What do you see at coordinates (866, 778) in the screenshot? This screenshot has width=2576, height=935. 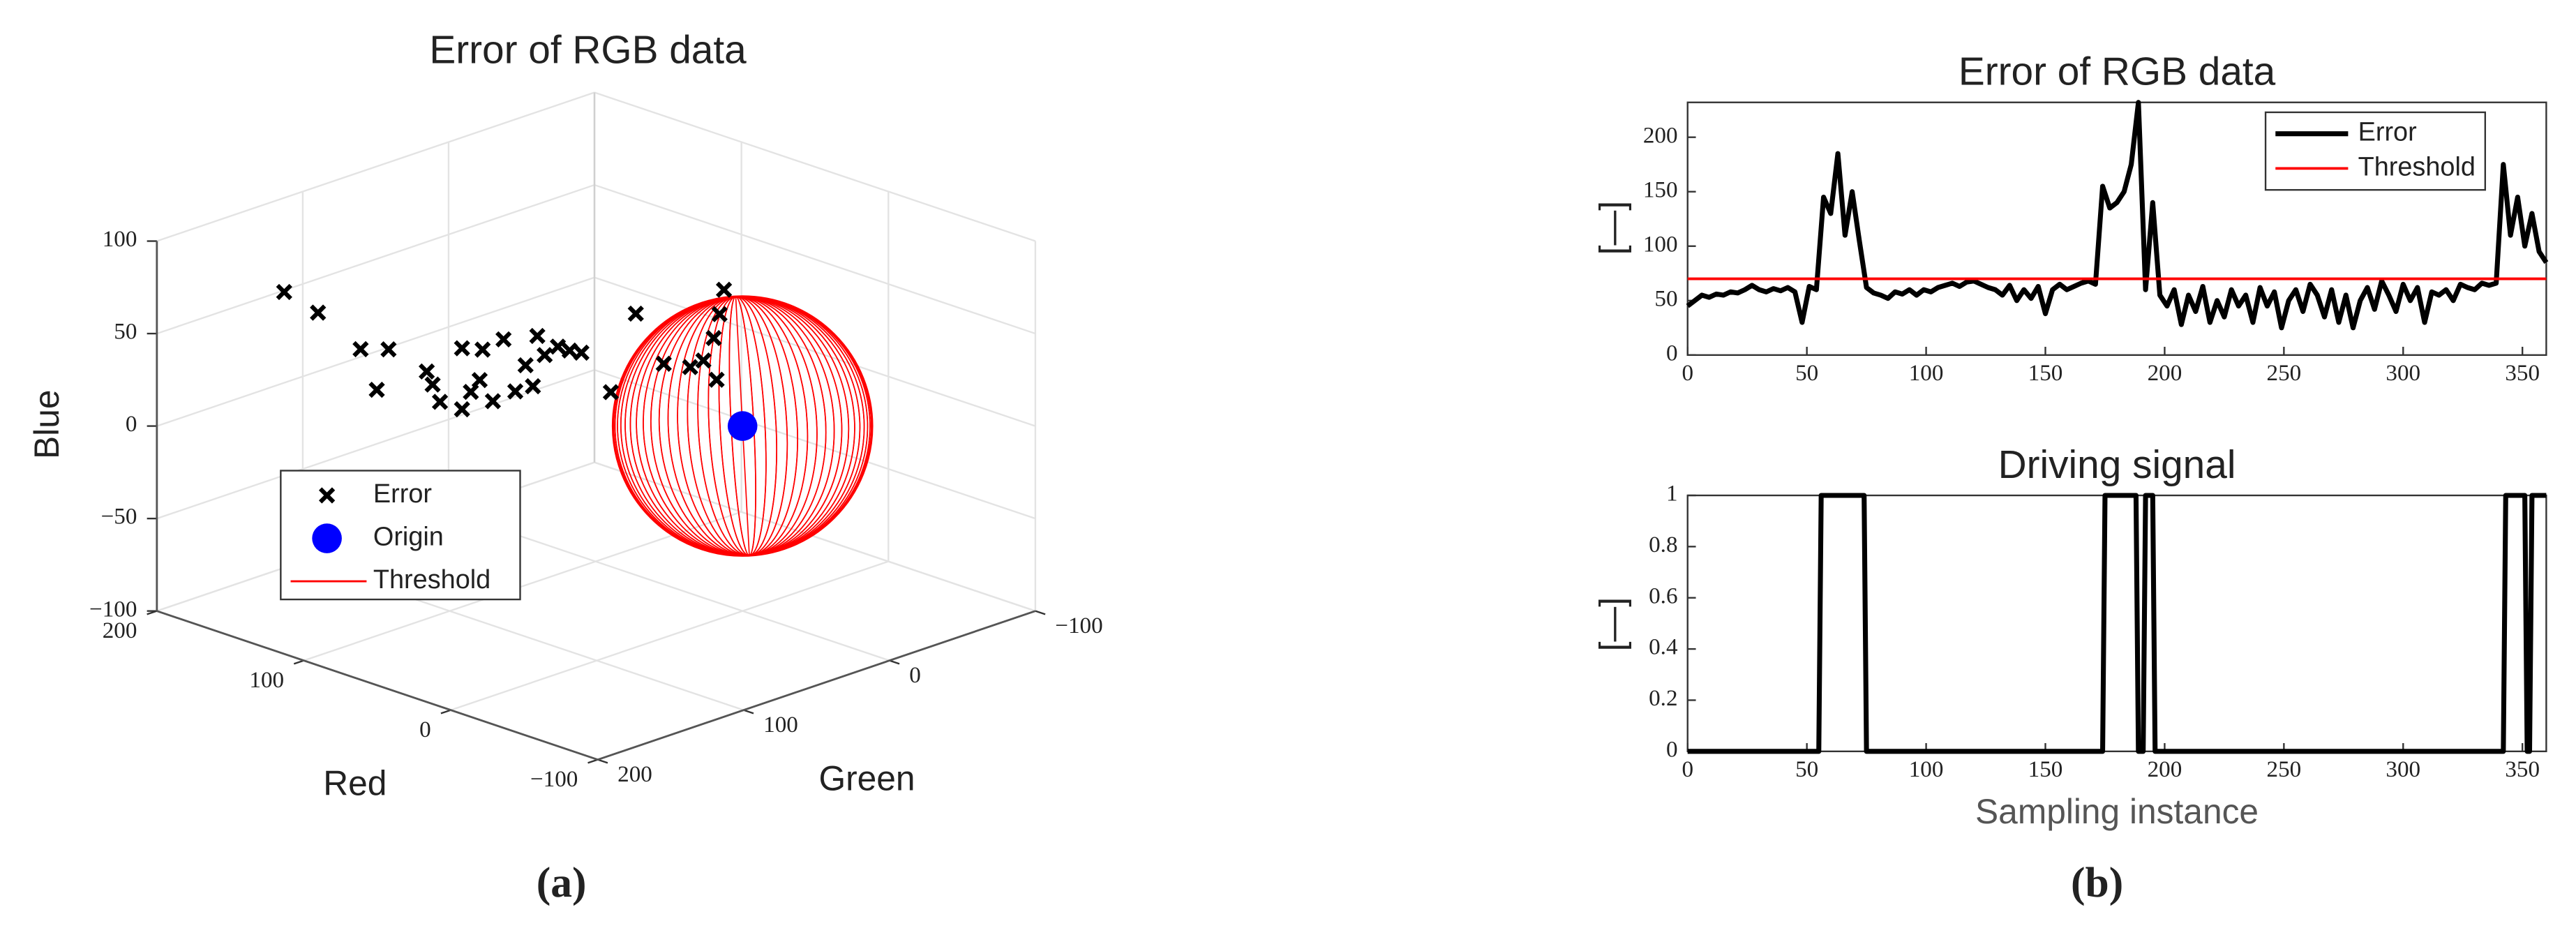 I see `y-axis-label: Green` at bounding box center [866, 778].